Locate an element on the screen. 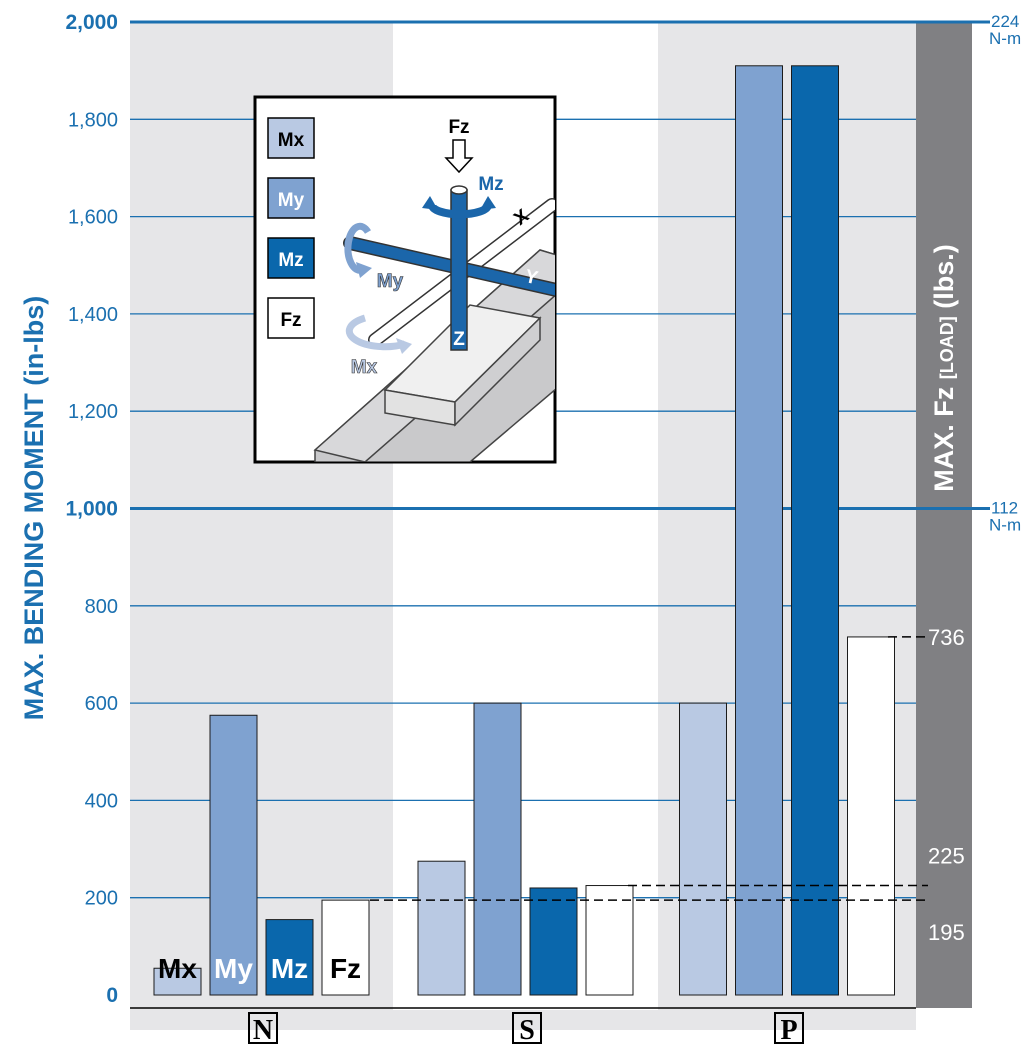 The image size is (1033, 1046). inset-legend-label-Fz: Fz is located at coordinates (290, 320).